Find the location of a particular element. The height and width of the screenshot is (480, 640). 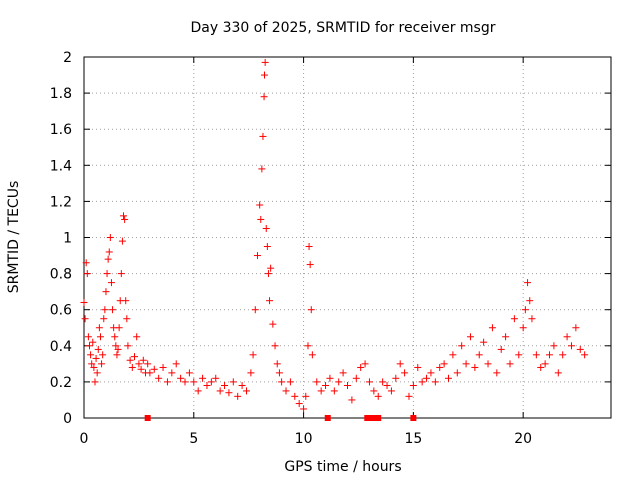

x-axis-label: GPS time / hours is located at coordinates (342, 467).